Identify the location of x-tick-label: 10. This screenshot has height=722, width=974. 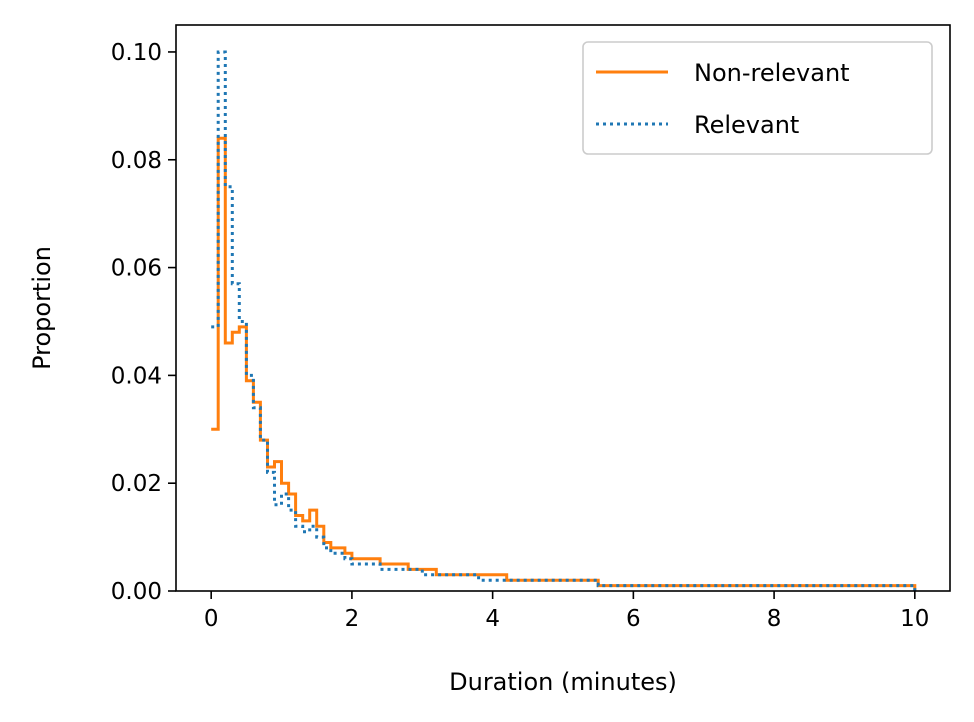
(914, 619).